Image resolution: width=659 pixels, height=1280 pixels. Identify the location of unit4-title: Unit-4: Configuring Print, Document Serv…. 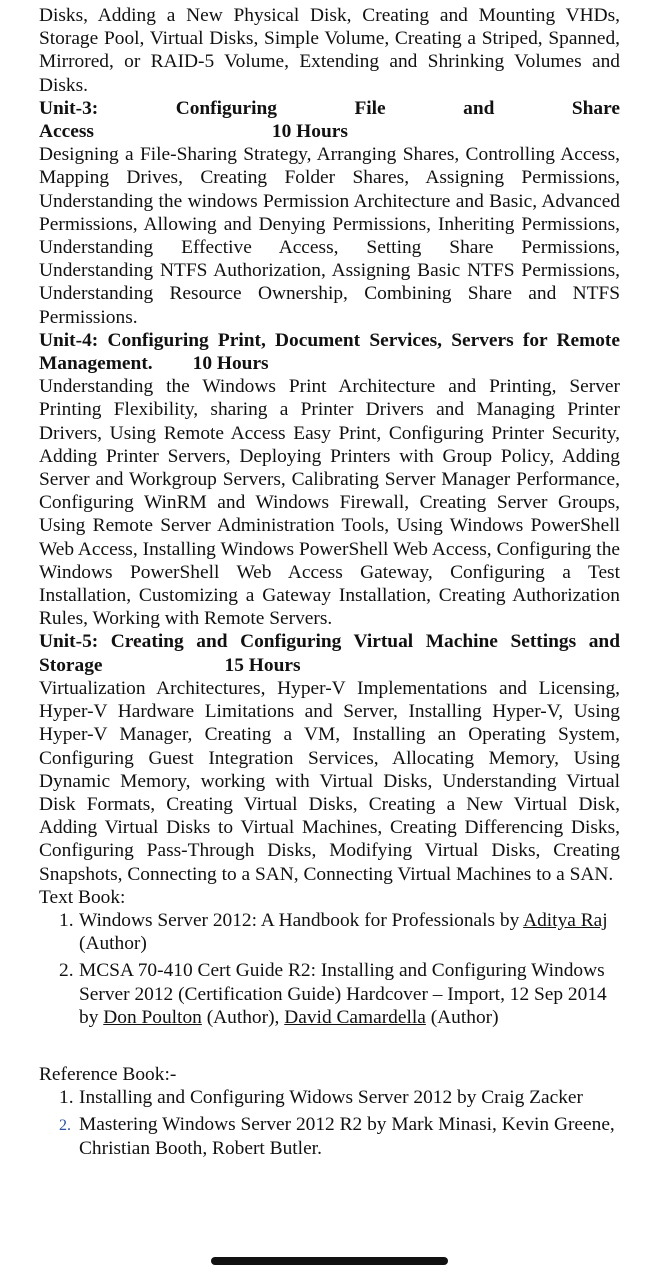
(329, 352).